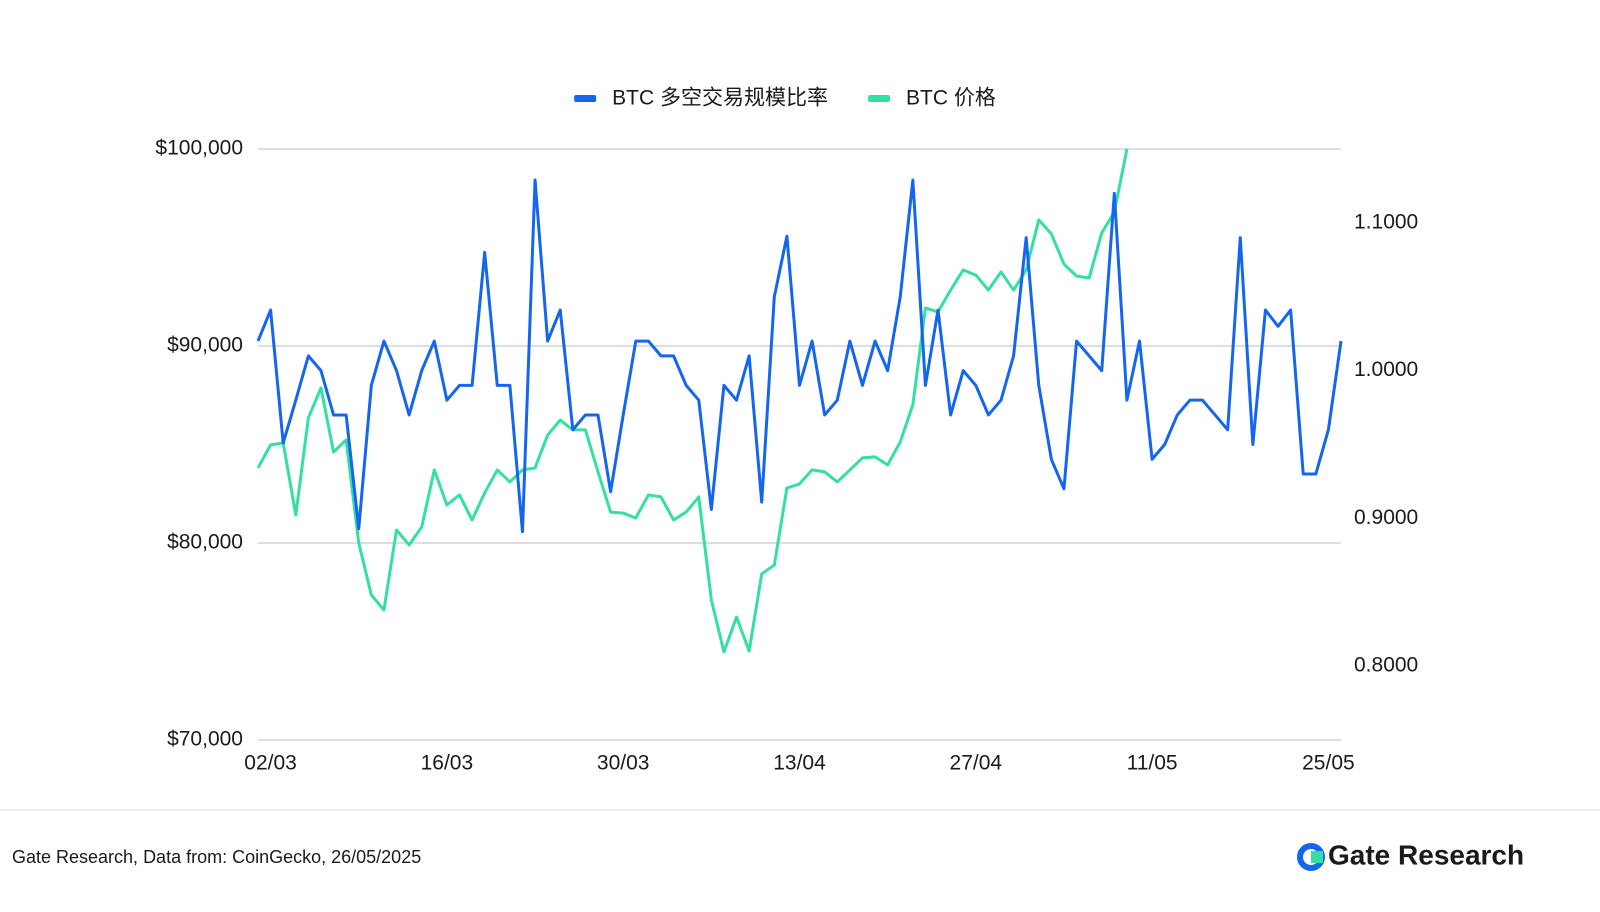 The width and height of the screenshot is (1600, 912). I want to click on y-tick-label: $70,000, so click(205, 739).